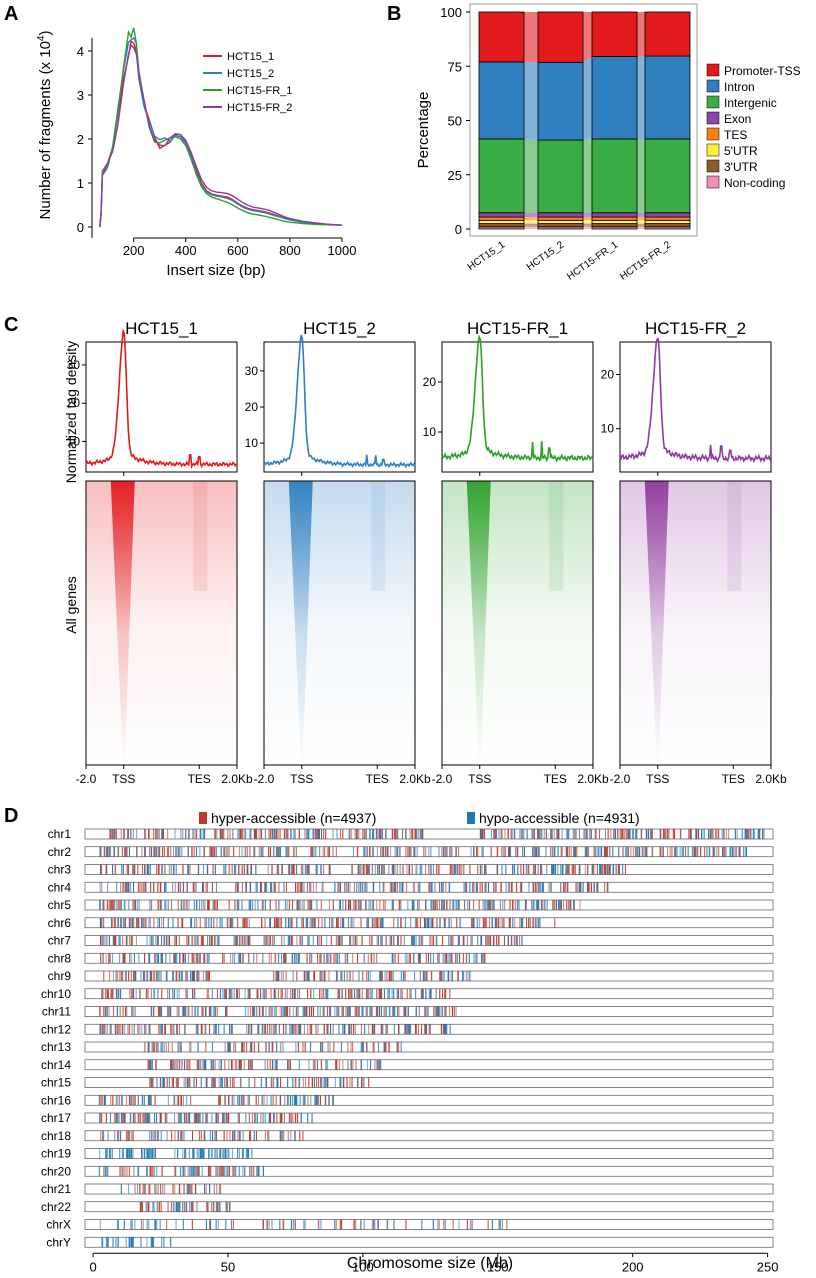  I want to click on panel-b-legend-label: Exon, so click(737, 119).